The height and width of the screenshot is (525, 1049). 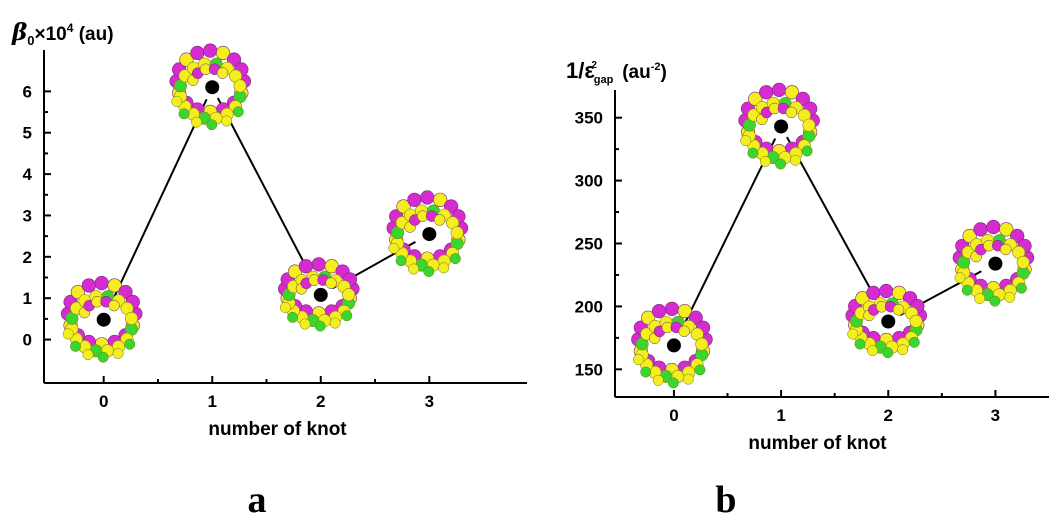 What do you see at coordinates (888, 415) in the screenshot?
I see `panel-b-x-tick-label: 2` at bounding box center [888, 415].